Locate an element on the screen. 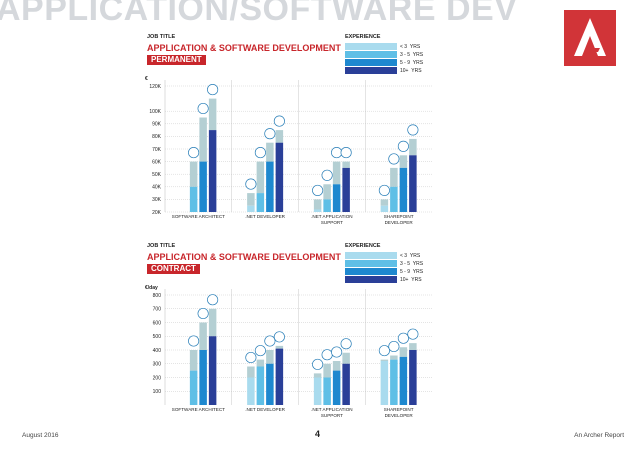 This screenshot has width=638, height=452. y-axis-unit: € is located at coordinates (146, 79).